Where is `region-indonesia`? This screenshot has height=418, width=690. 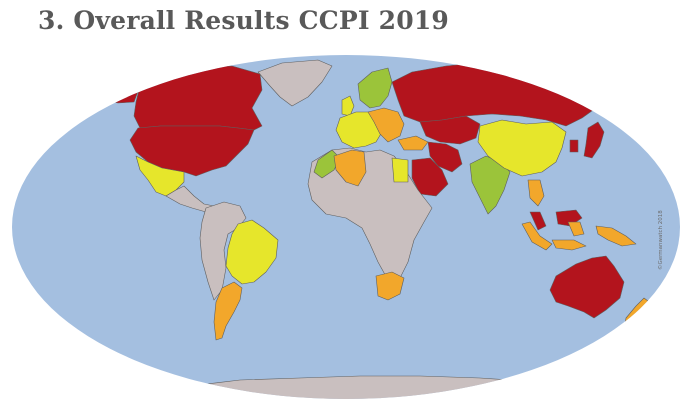
region-indonesia is located at coordinates (579, 236).